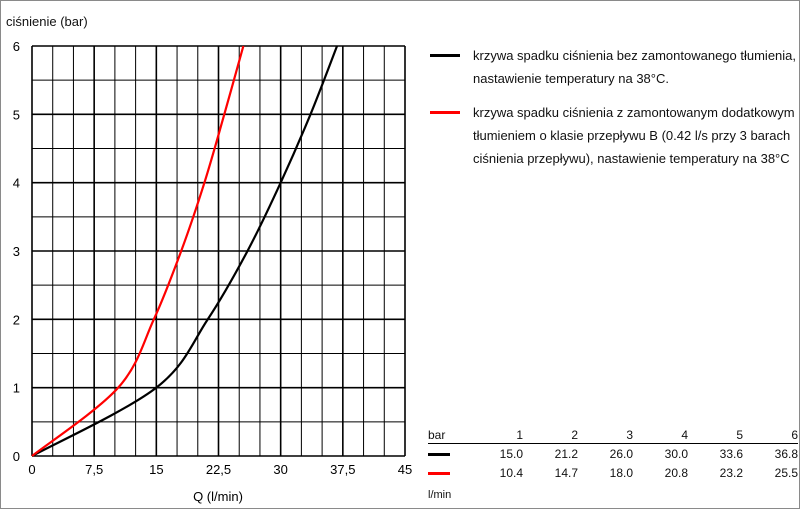  Describe the element at coordinates (342, 469) in the screenshot. I see `x-tick-label: 37,5` at that location.